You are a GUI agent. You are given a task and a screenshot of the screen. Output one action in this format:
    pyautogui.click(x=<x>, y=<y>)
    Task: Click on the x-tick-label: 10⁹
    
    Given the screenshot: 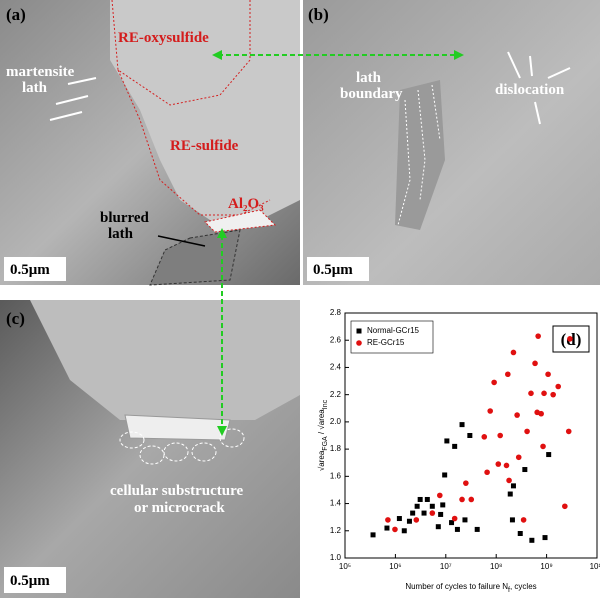 What is the action you would take?
    pyautogui.click(x=546, y=566)
    